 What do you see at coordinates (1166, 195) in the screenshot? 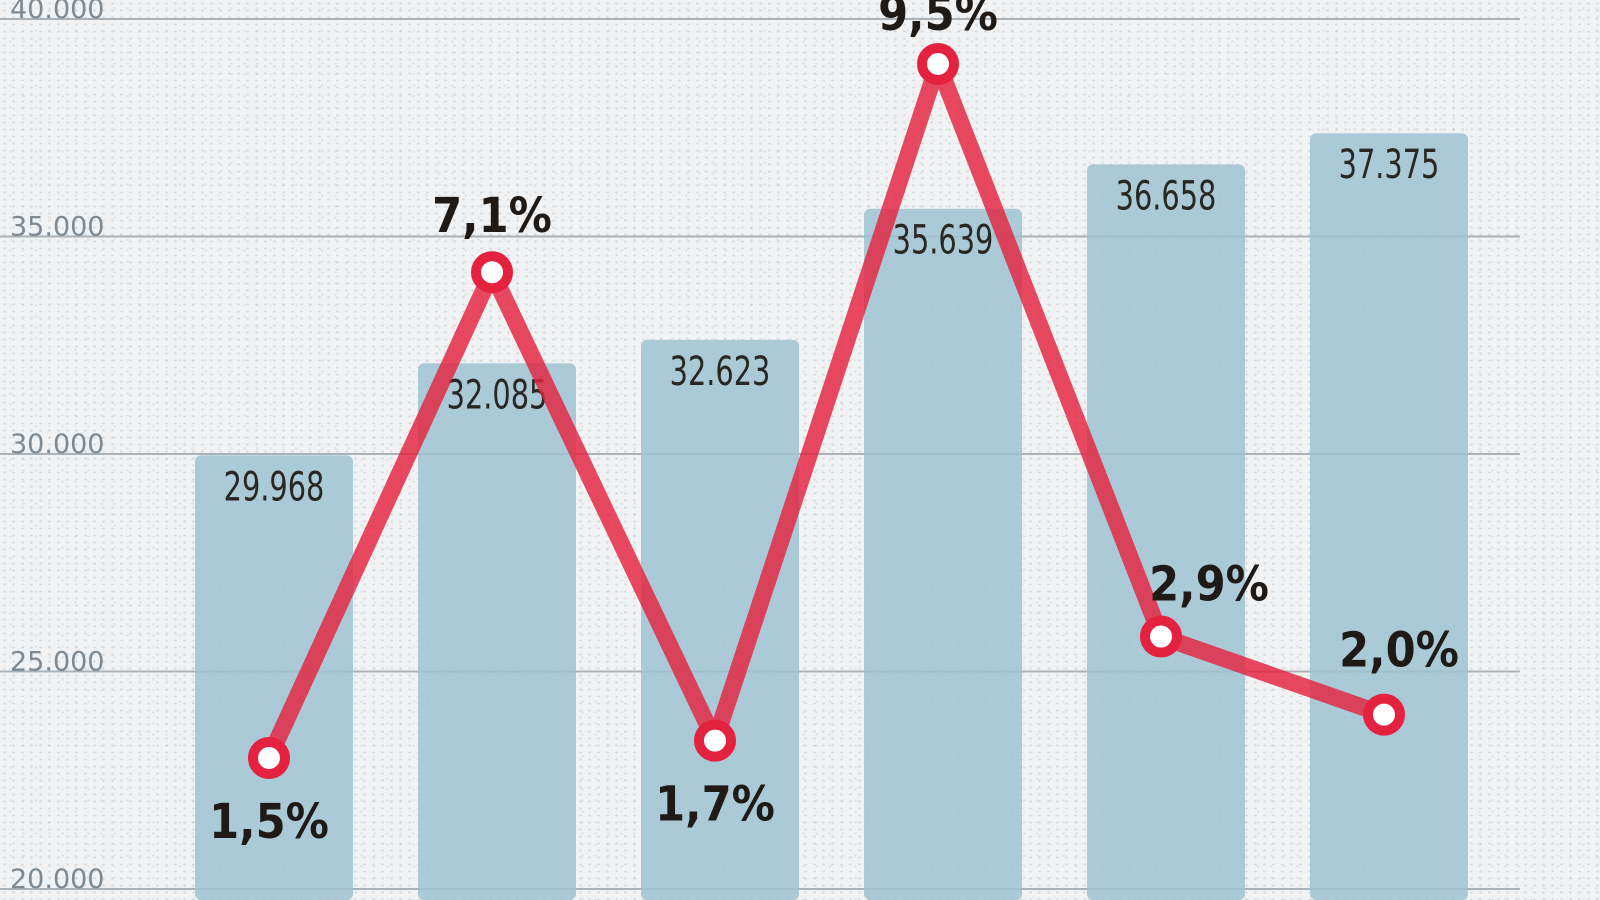
I see `bar-value-label: 36.658` at bounding box center [1166, 195].